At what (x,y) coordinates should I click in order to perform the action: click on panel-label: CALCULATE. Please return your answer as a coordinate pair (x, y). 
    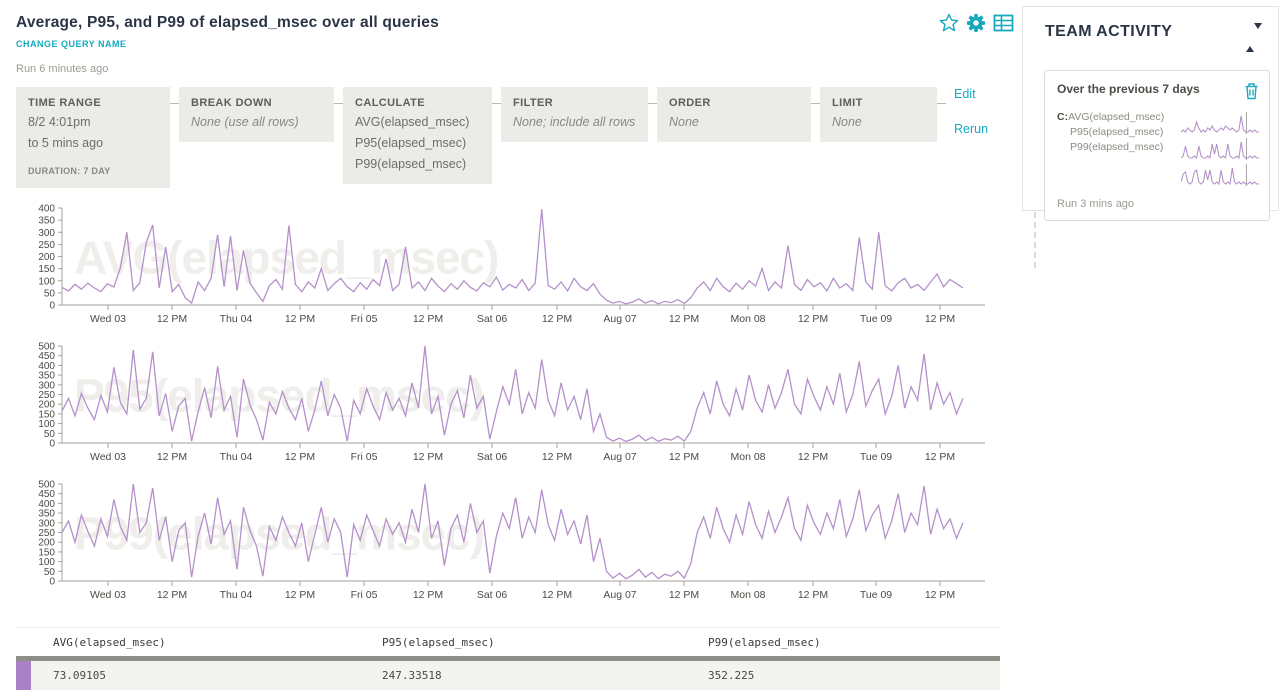
    Looking at the image, I should click on (390, 103).